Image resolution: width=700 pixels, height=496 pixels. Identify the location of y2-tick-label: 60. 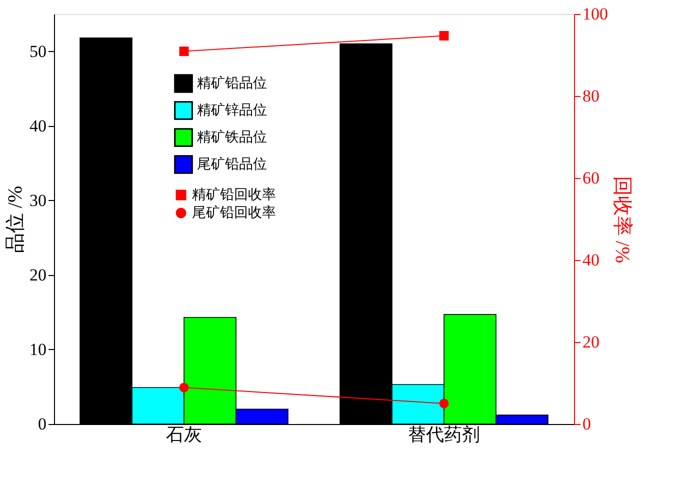
(591, 178).